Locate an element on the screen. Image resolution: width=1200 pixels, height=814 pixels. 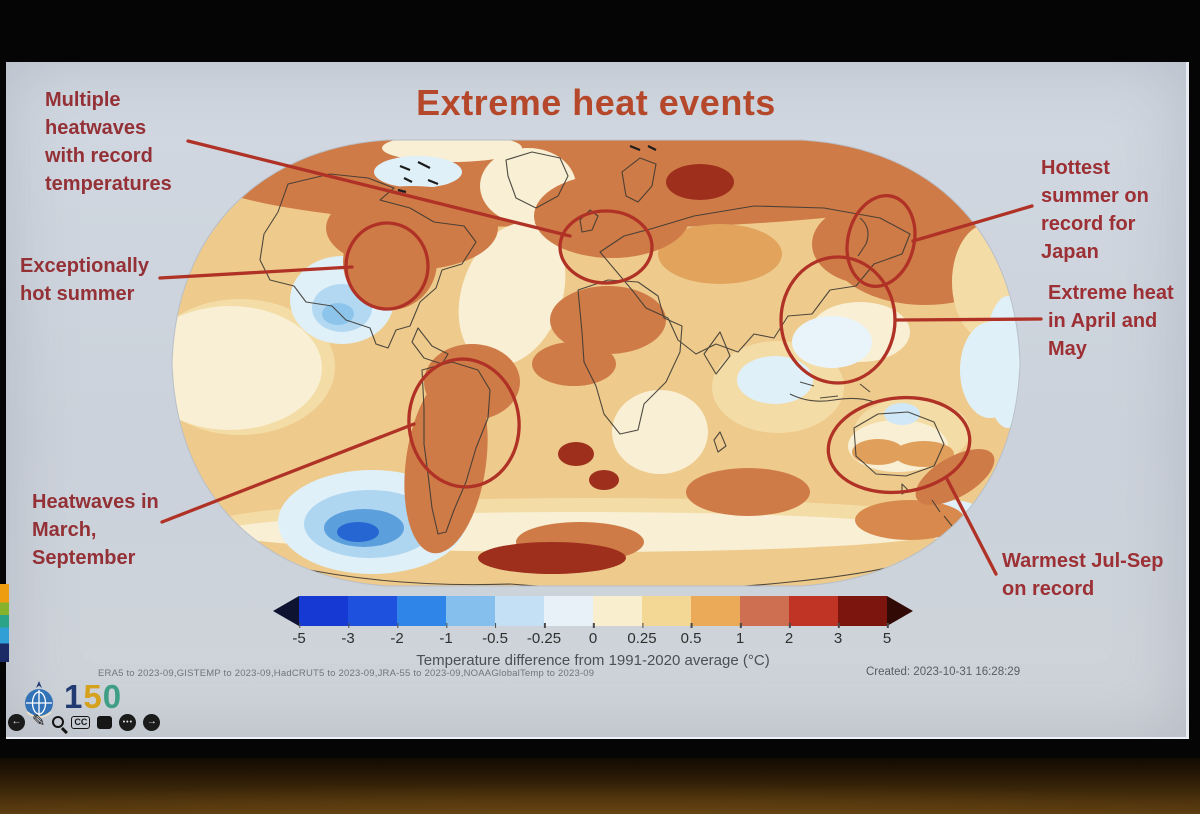
colorbar-tick: -0.5 is located at coordinates (495, 635).